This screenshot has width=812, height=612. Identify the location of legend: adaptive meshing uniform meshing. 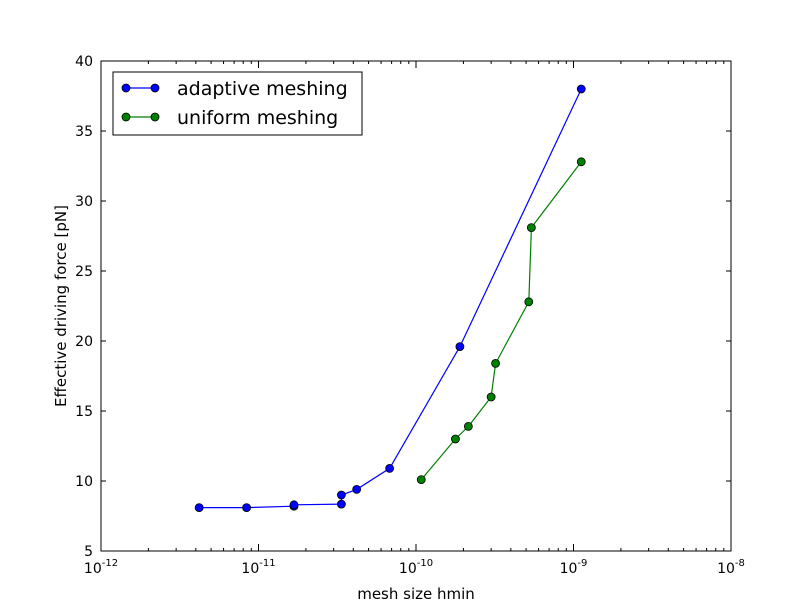
(237, 103).